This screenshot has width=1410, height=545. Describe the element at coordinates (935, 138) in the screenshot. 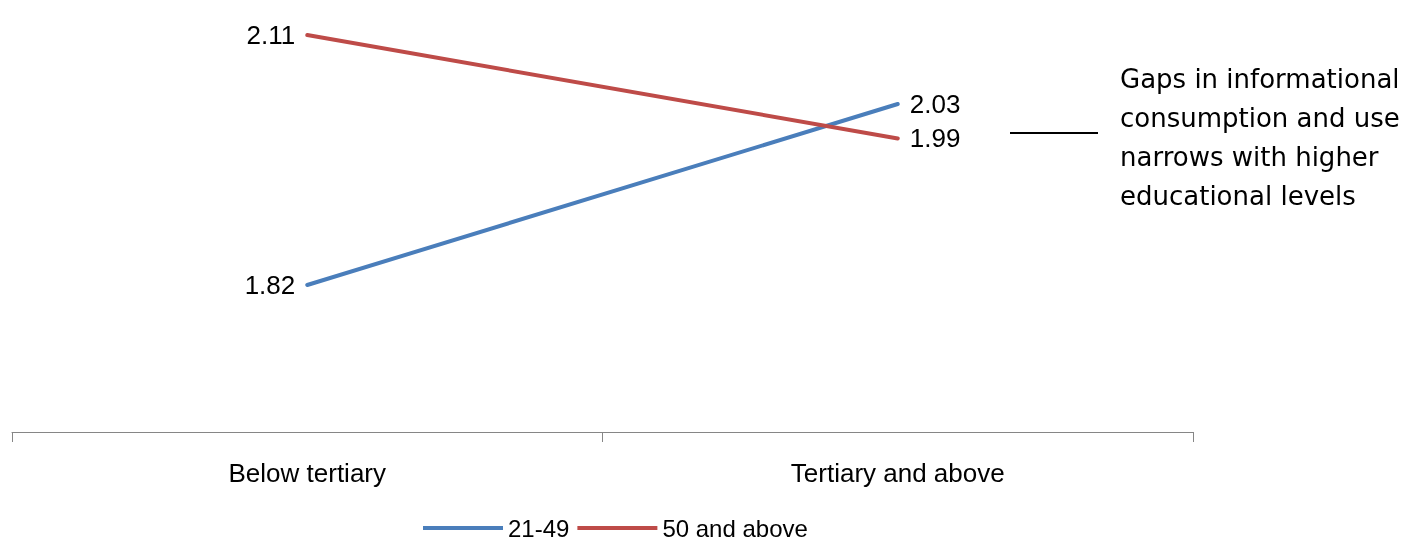

I see `data-label: 1.99` at that location.